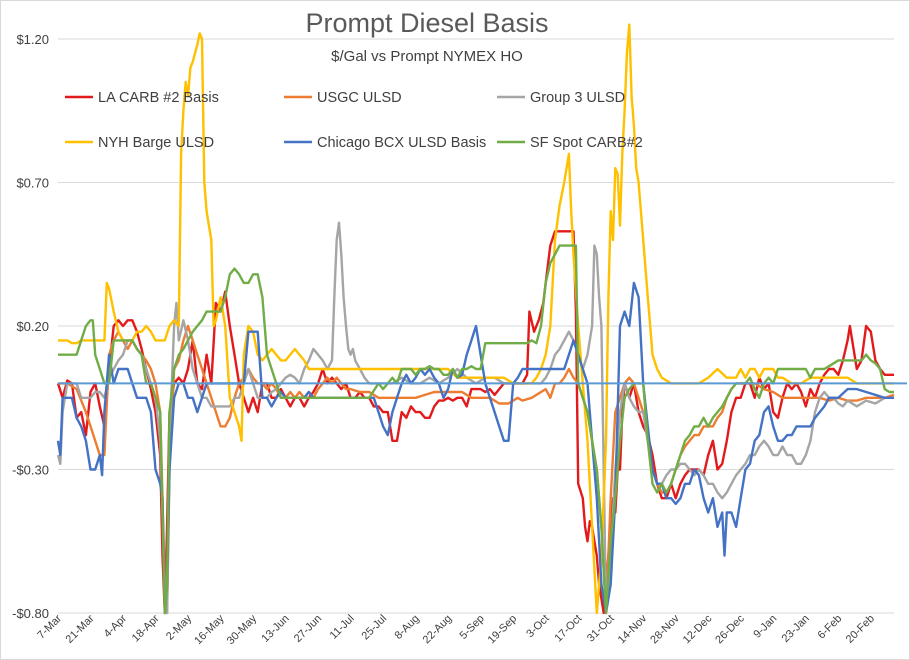 This screenshot has width=910, height=660. I want to click on x-tick-label: 17-Oct, so click(568, 629).